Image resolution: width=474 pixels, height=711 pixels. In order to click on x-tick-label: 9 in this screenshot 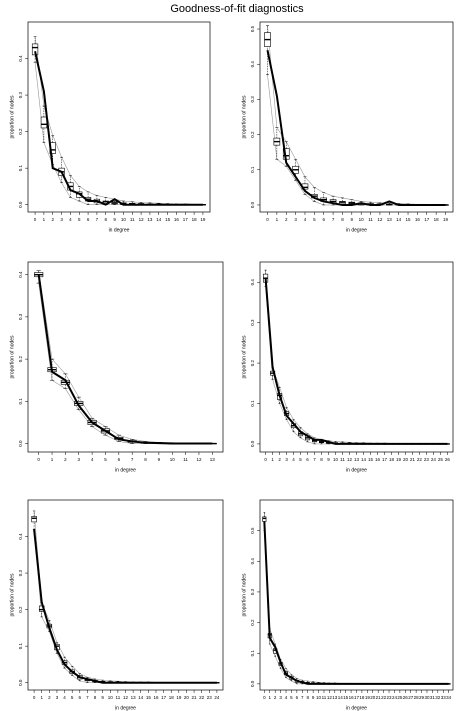, I will do `click(352, 219)`.